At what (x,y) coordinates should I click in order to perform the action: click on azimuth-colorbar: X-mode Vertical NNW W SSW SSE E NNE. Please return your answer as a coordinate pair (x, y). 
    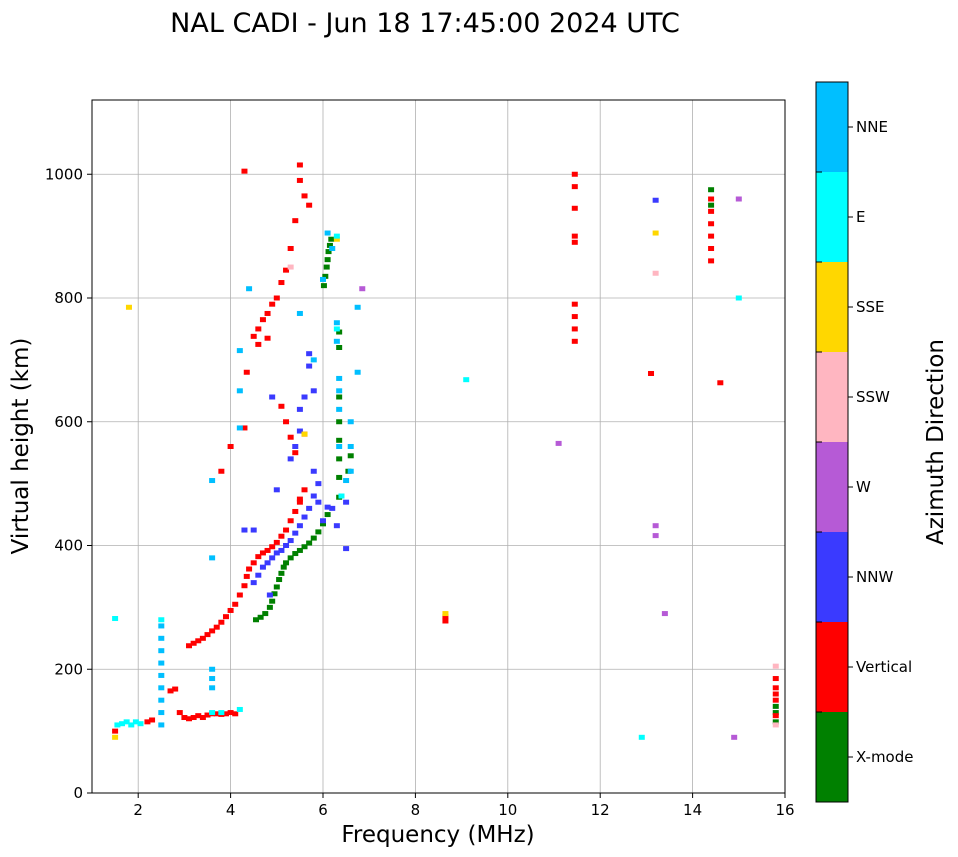
    Looking at the image, I should click on (864, 442).